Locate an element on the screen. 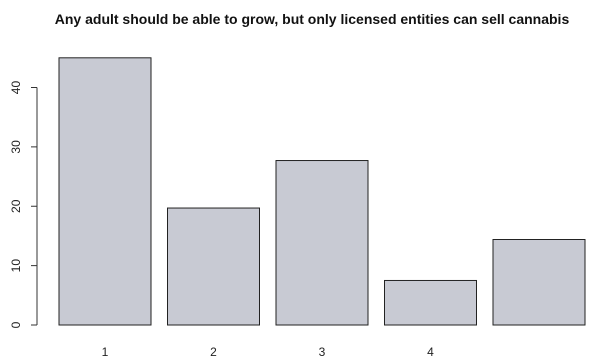 Image resolution: width=597 pixels, height=360 pixels. y-tick-label: 20 is located at coordinates (16, 206).